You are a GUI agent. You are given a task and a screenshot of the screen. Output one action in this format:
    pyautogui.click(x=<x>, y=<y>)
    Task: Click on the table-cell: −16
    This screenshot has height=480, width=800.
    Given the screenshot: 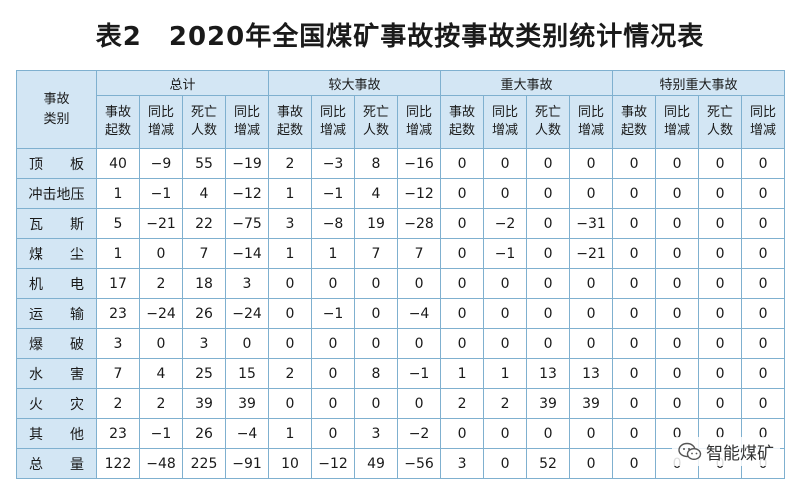 What is the action you would take?
    pyautogui.click(x=419, y=163)
    